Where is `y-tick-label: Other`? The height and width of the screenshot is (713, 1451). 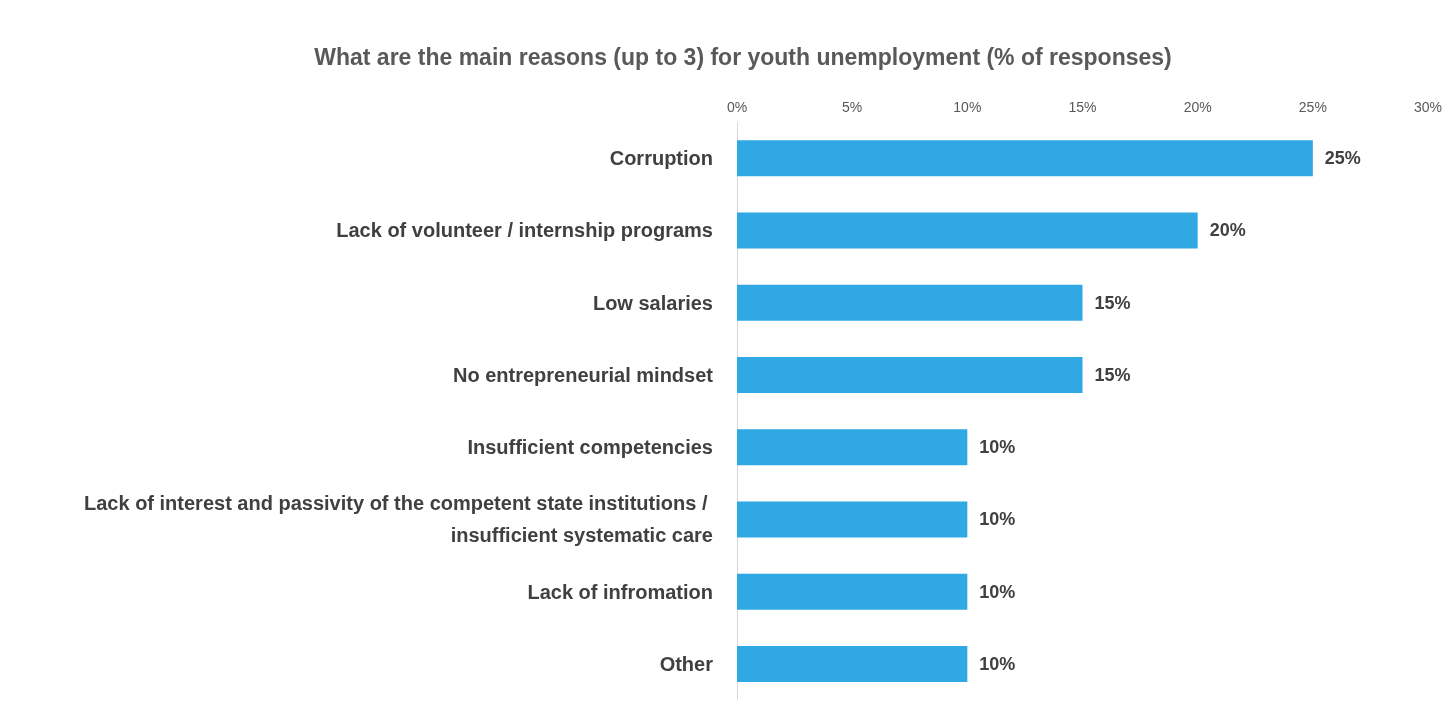 y-tick-label: Other is located at coordinates (686, 663).